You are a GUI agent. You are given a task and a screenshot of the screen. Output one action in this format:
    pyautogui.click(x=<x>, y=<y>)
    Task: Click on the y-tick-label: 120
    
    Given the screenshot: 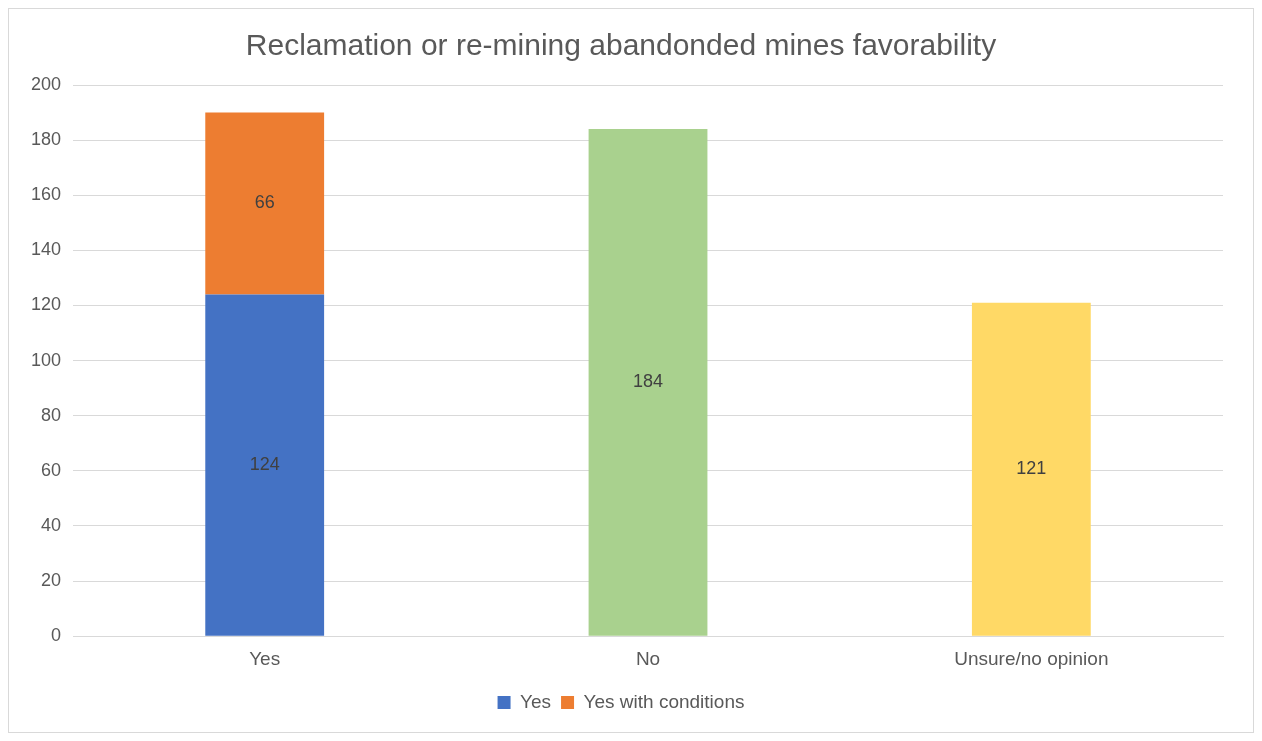 What is the action you would take?
    pyautogui.click(x=46, y=304)
    